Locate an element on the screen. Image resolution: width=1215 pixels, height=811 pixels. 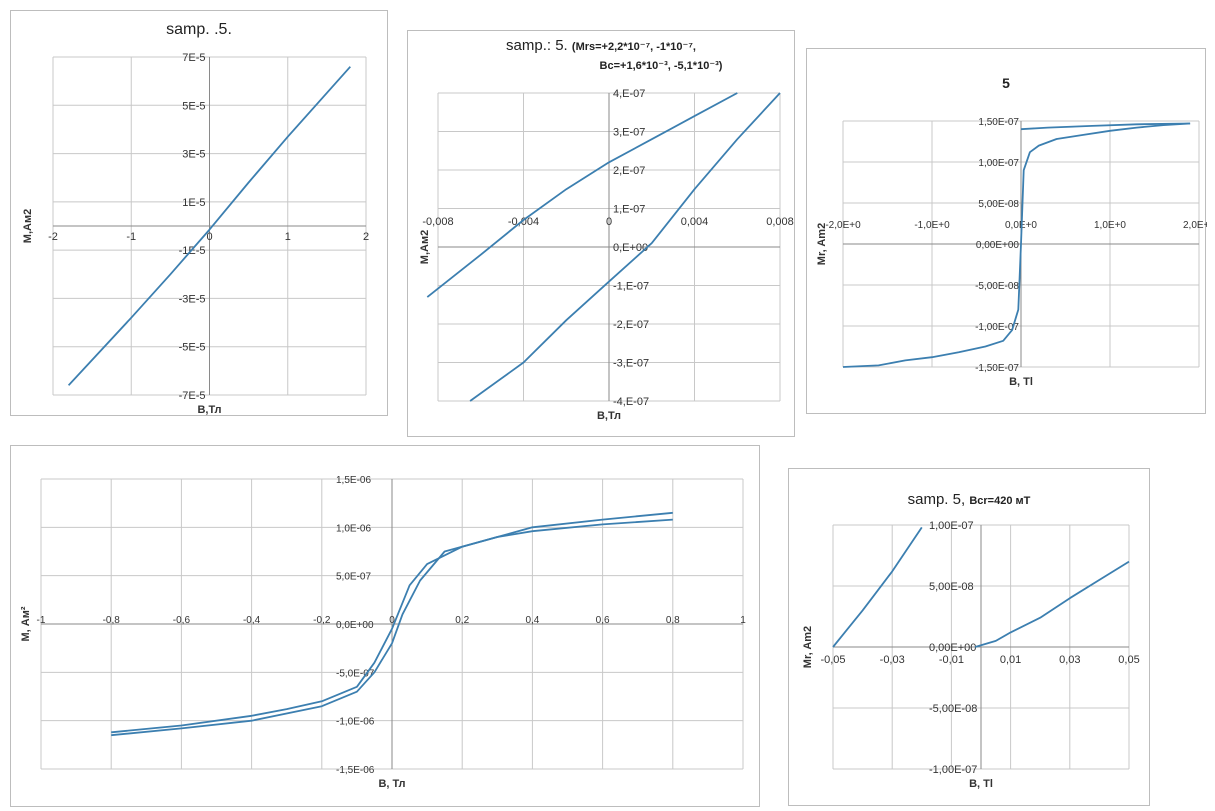
y-tick-label: -1,5E-06 is located at coordinates (355, 770).